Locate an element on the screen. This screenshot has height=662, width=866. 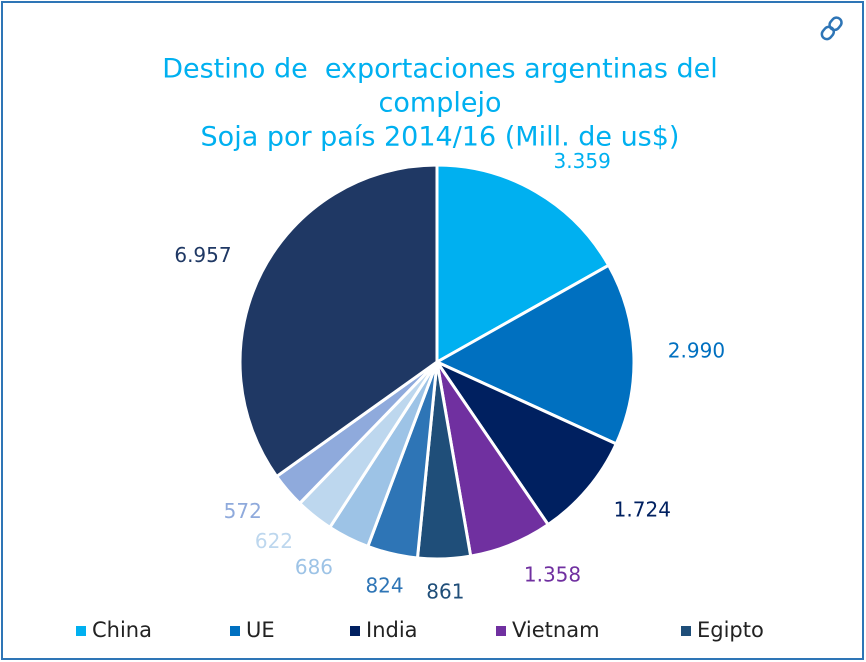
data-label: 3.359 is located at coordinates (582, 161).